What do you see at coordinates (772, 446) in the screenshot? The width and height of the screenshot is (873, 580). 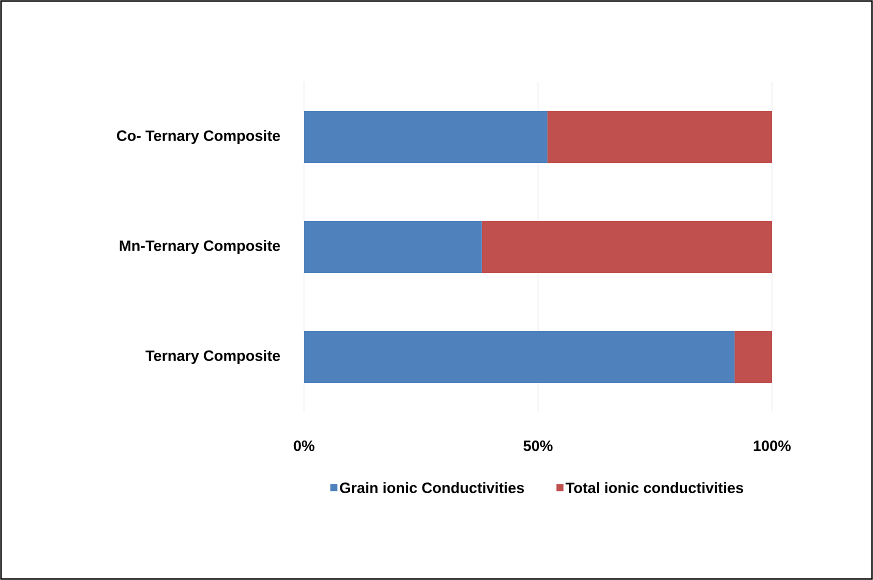 I see `x-tick-label: 100%` at bounding box center [772, 446].